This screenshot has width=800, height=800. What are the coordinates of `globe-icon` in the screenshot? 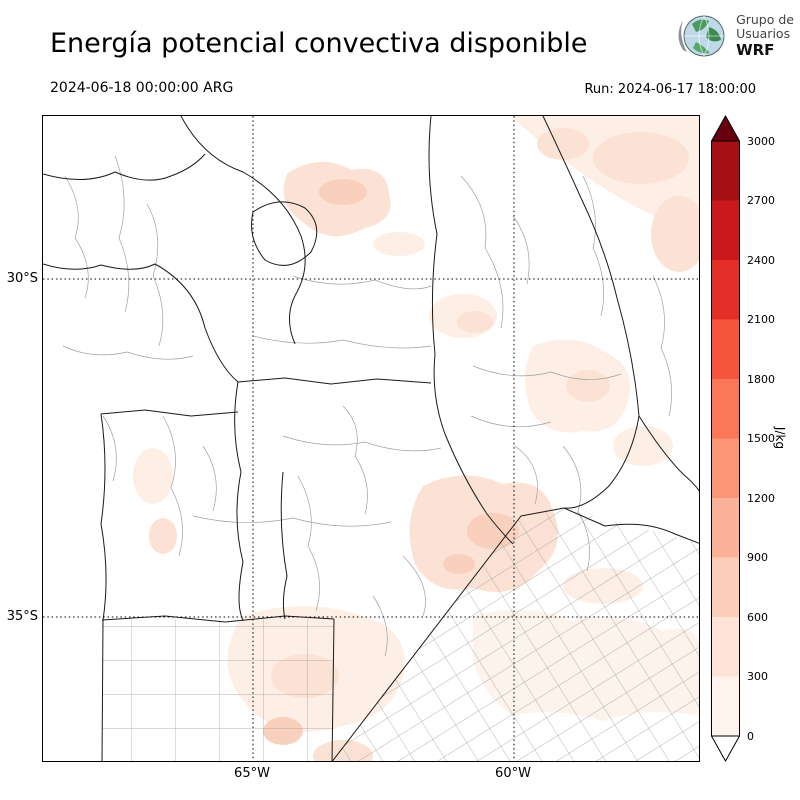 It's located at (701, 36).